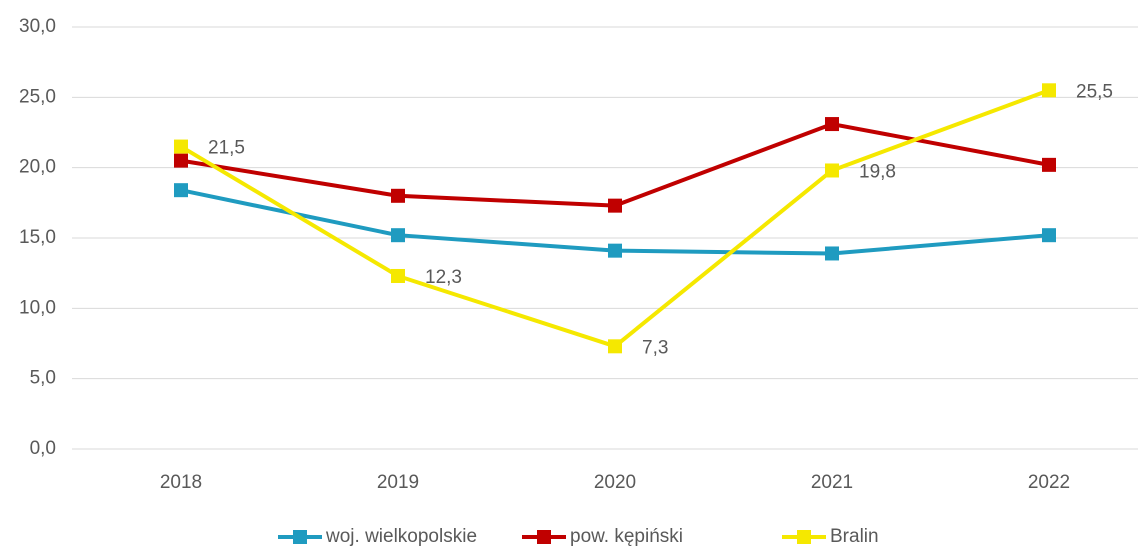  Describe the element at coordinates (37, 237) in the screenshot. I see `y-tick-label: 15,0` at that location.